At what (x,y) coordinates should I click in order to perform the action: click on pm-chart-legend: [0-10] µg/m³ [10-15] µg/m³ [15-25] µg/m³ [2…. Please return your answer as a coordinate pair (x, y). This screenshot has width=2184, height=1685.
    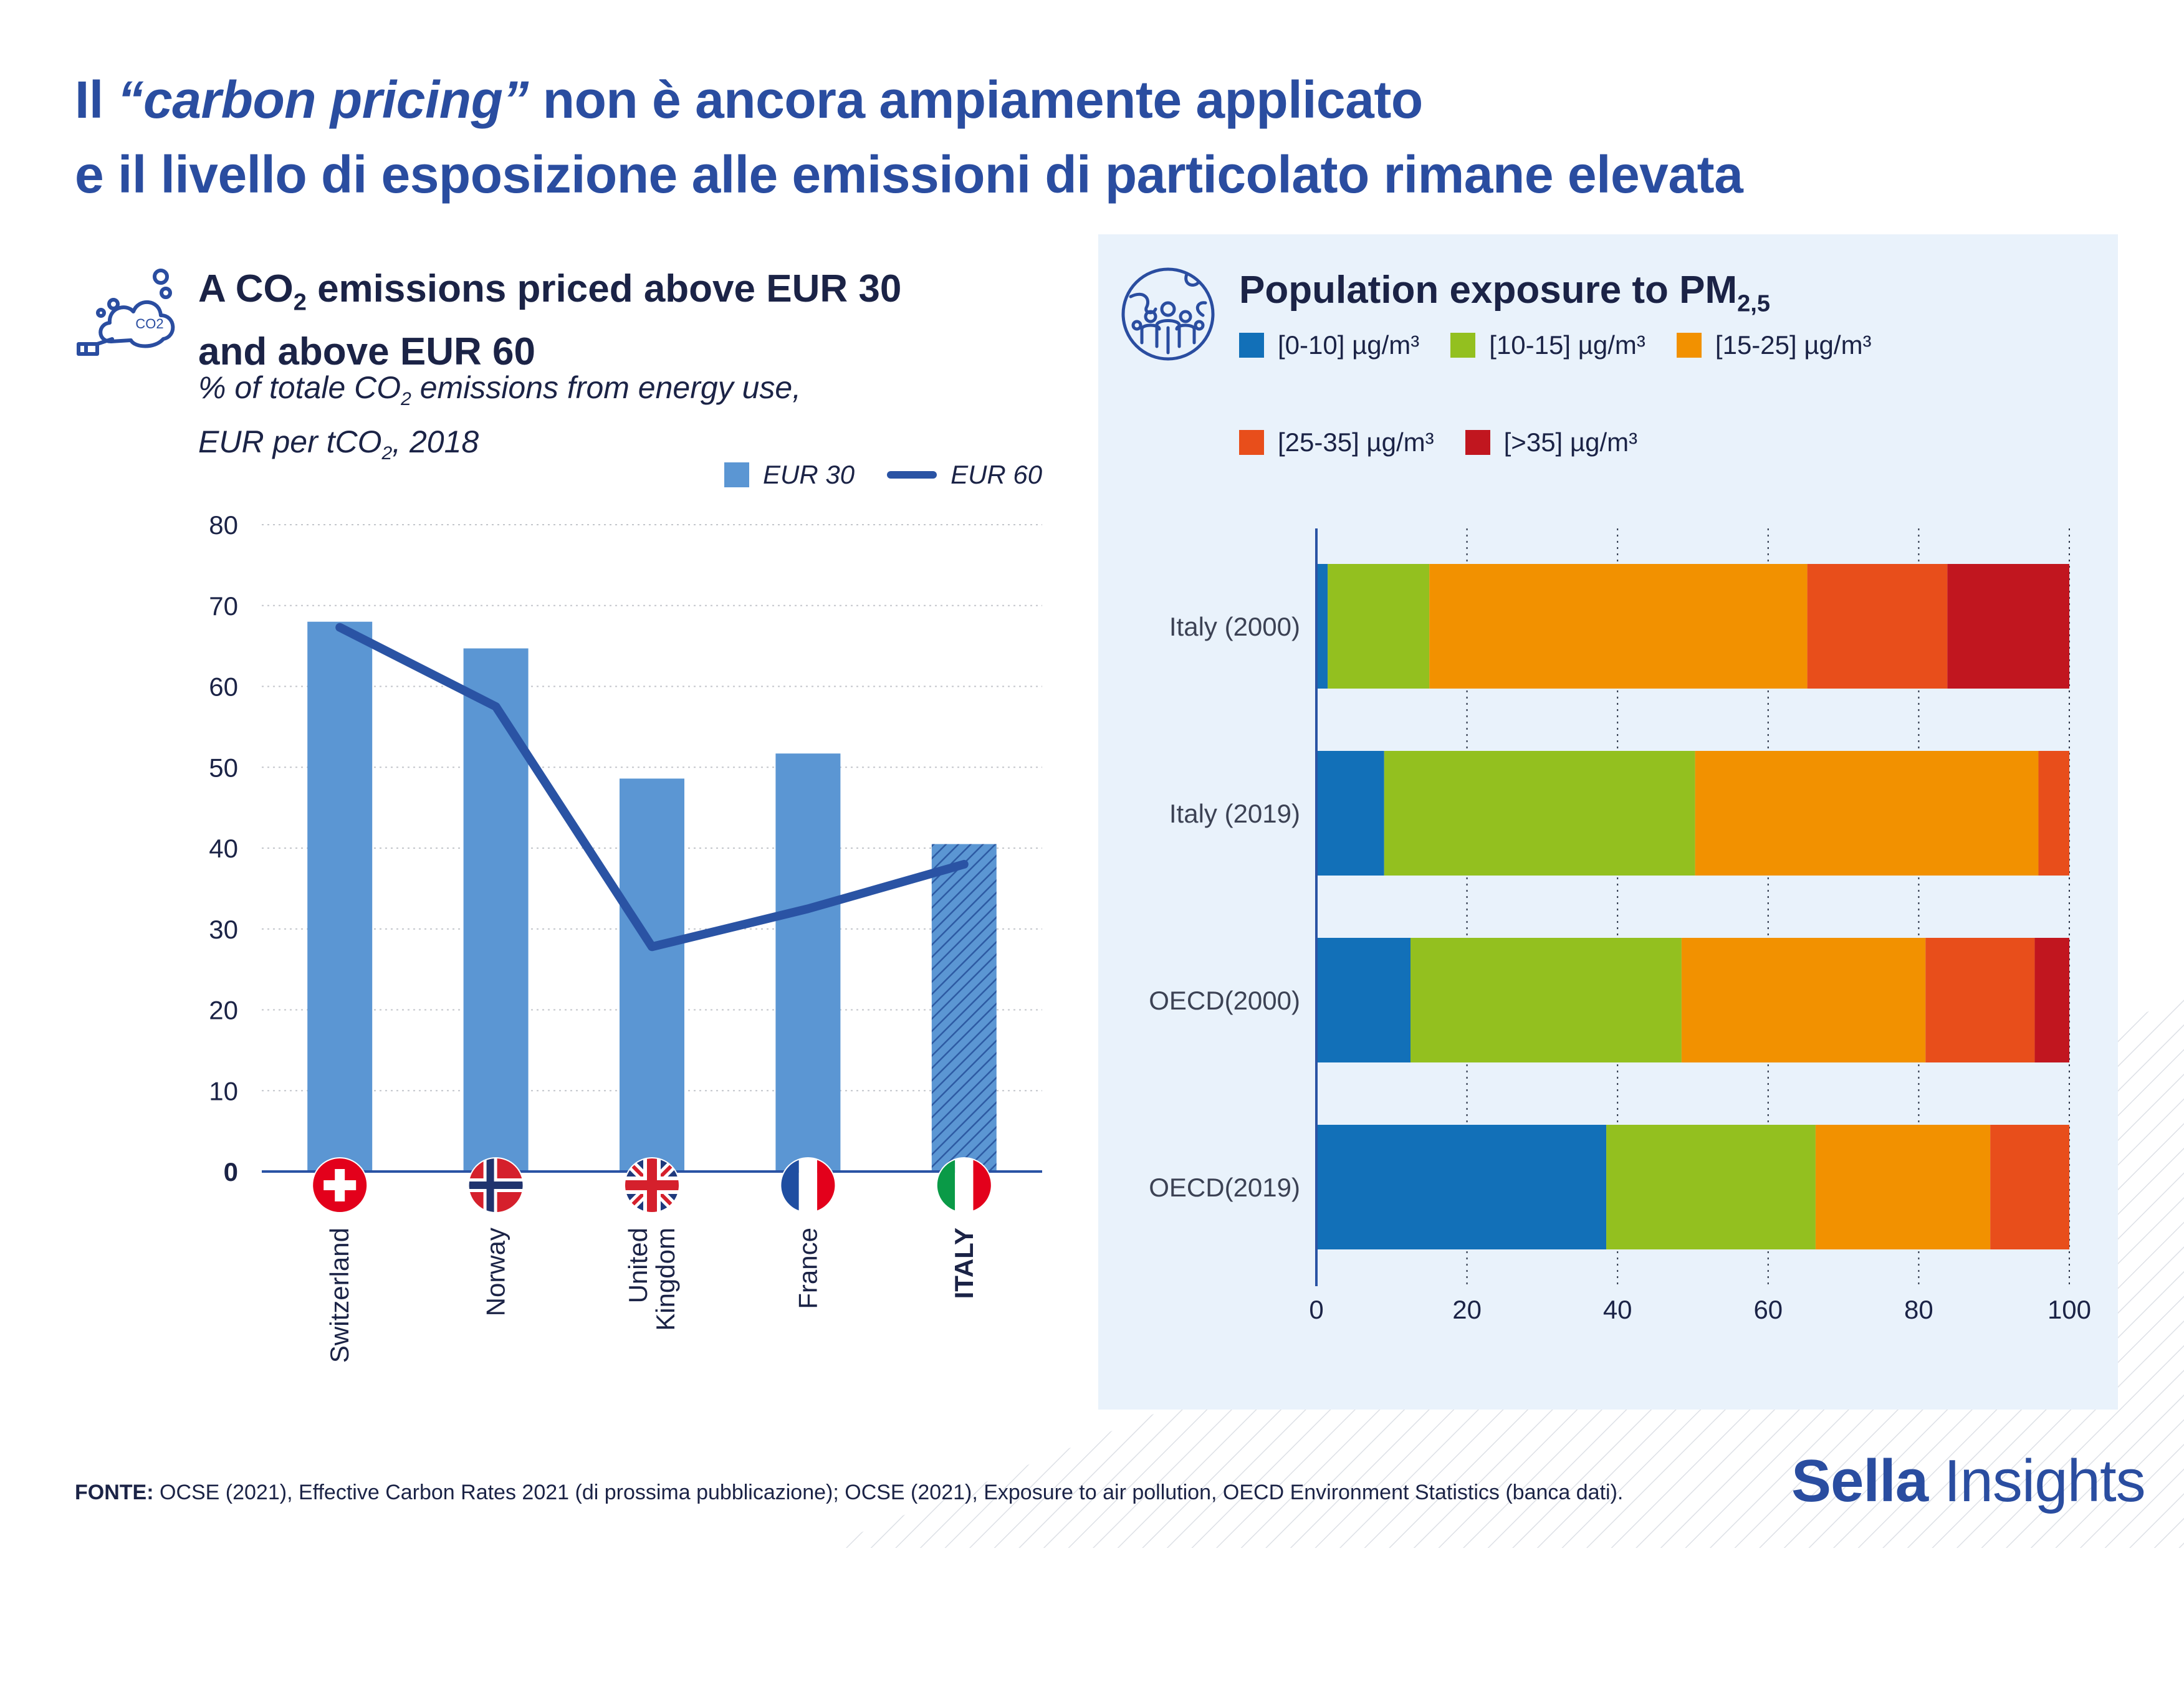
    Looking at the image, I should click on (1601, 393).